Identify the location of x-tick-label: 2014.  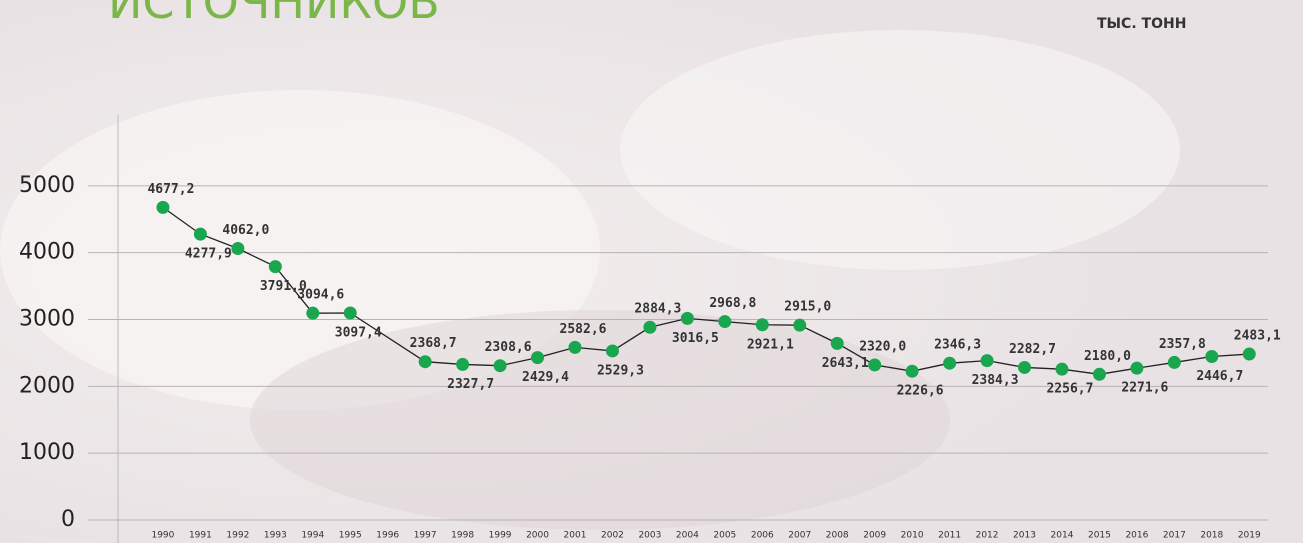
(1062, 536).